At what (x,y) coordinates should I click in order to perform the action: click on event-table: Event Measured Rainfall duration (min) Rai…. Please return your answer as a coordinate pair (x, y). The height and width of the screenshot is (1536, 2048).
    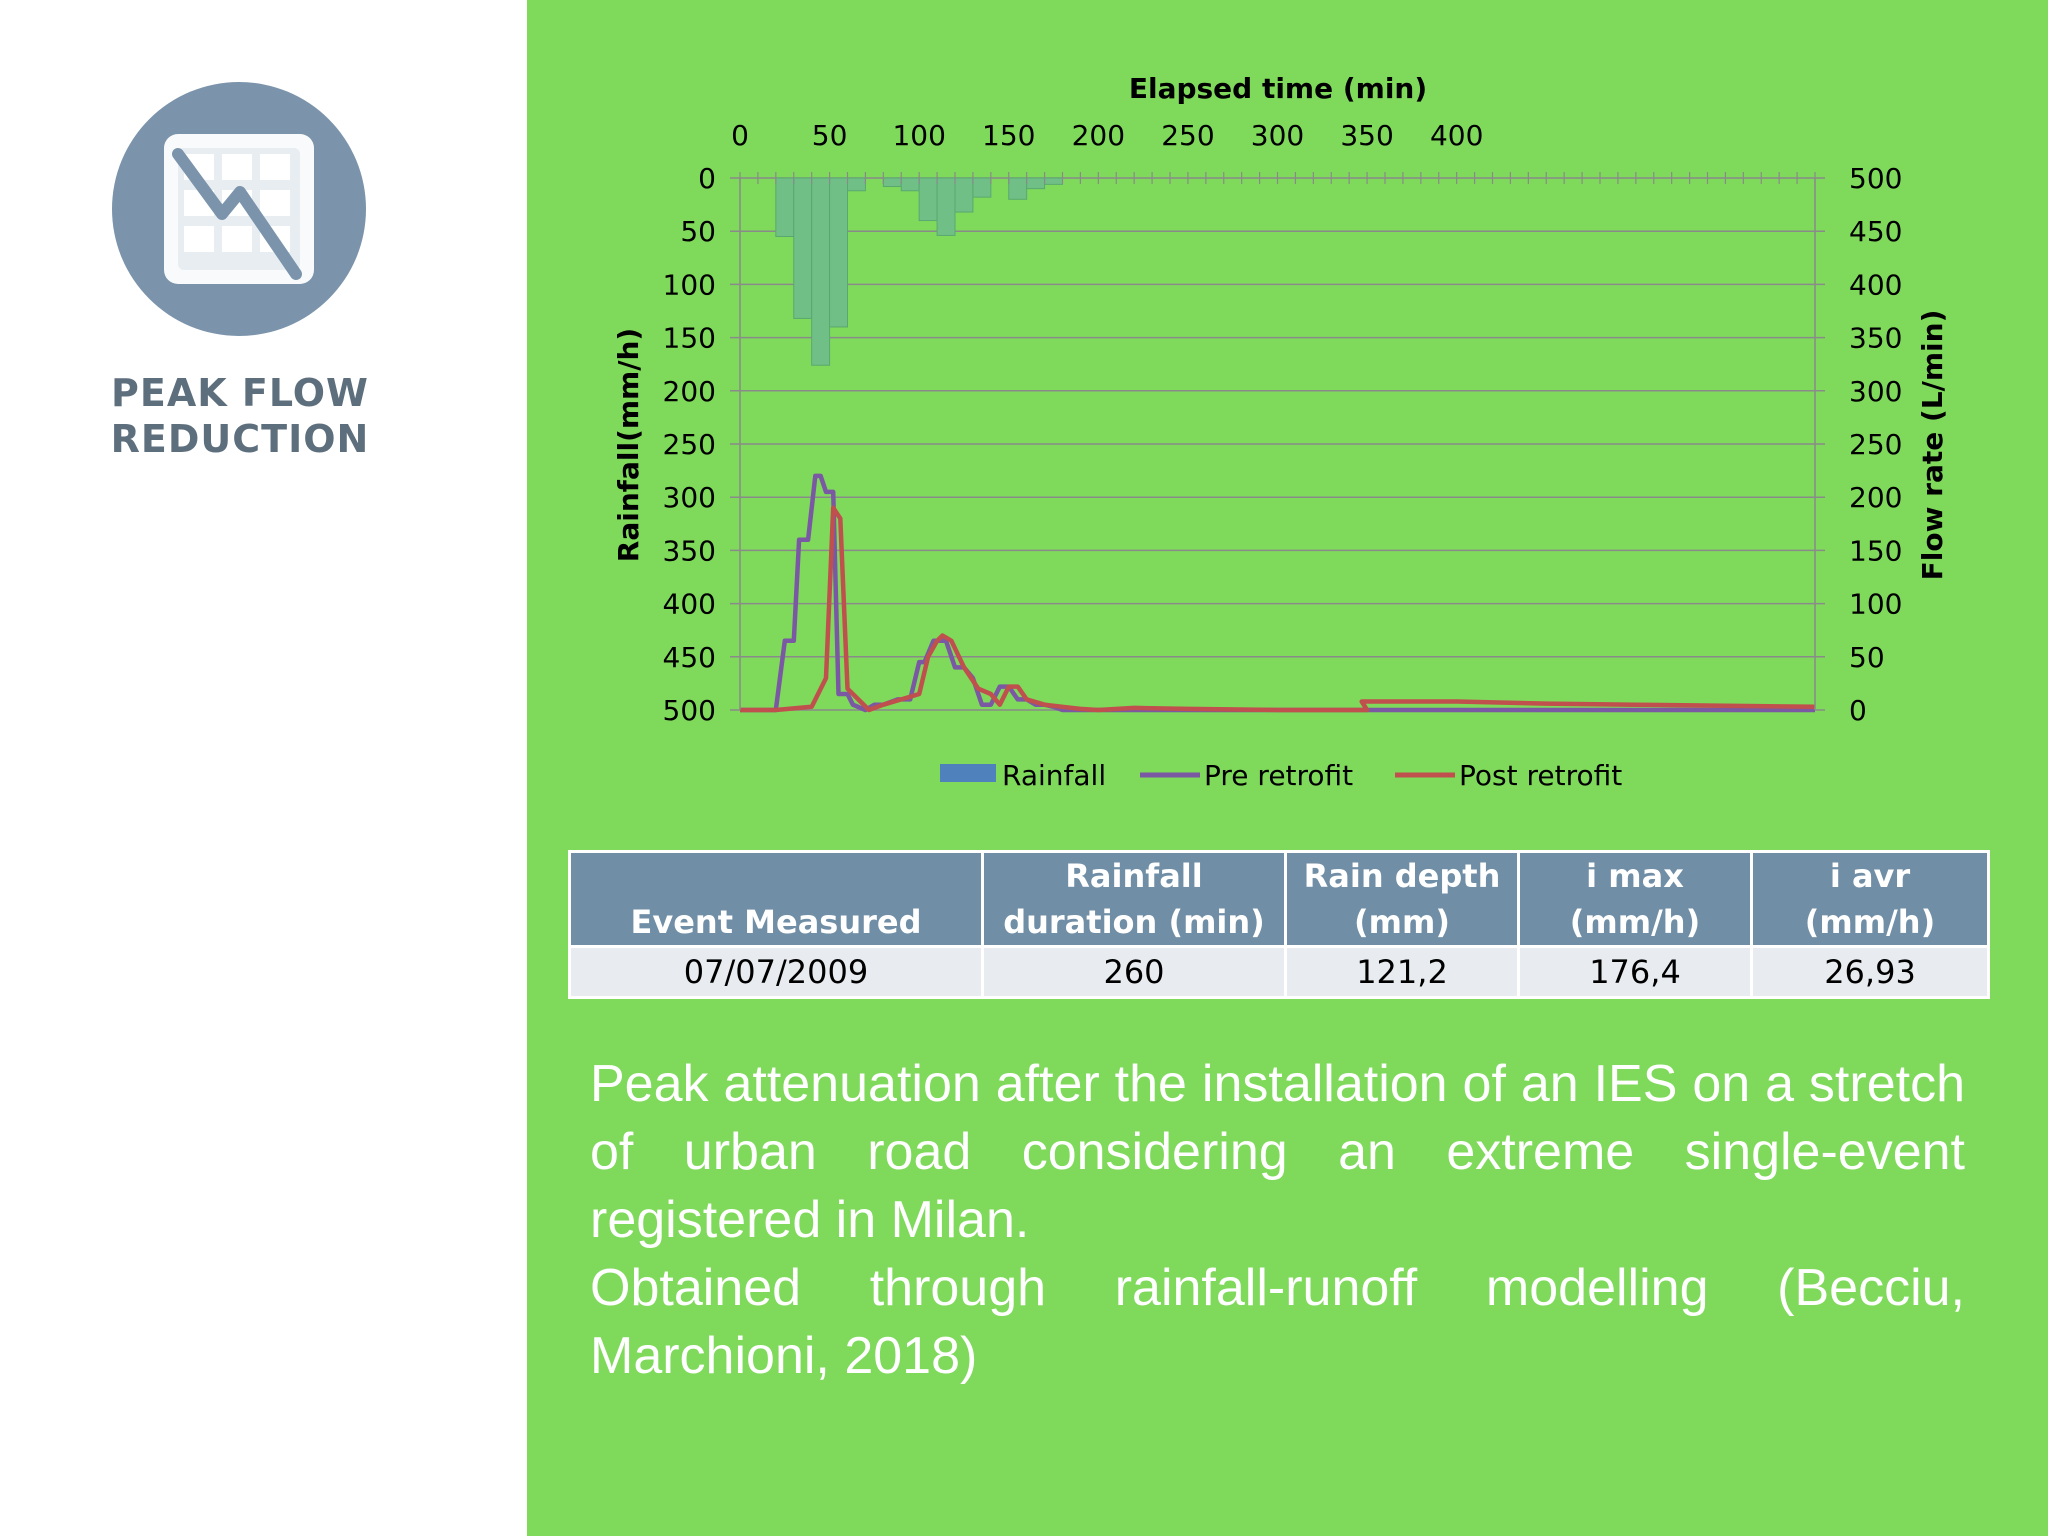
    Looking at the image, I should click on (1279, 924).